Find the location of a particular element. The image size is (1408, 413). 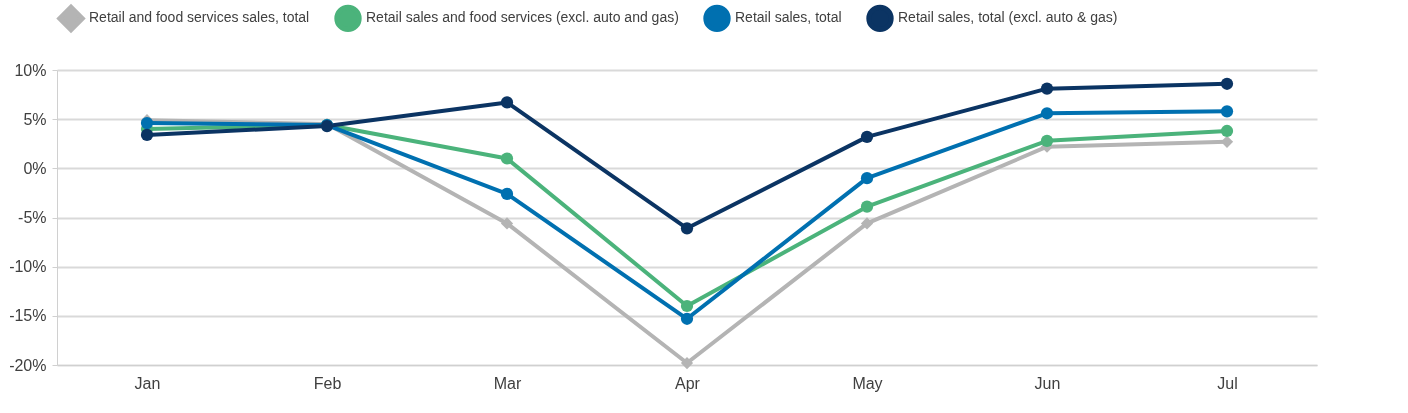

y-tick-label: 5% is located at coordinates (35, 119).